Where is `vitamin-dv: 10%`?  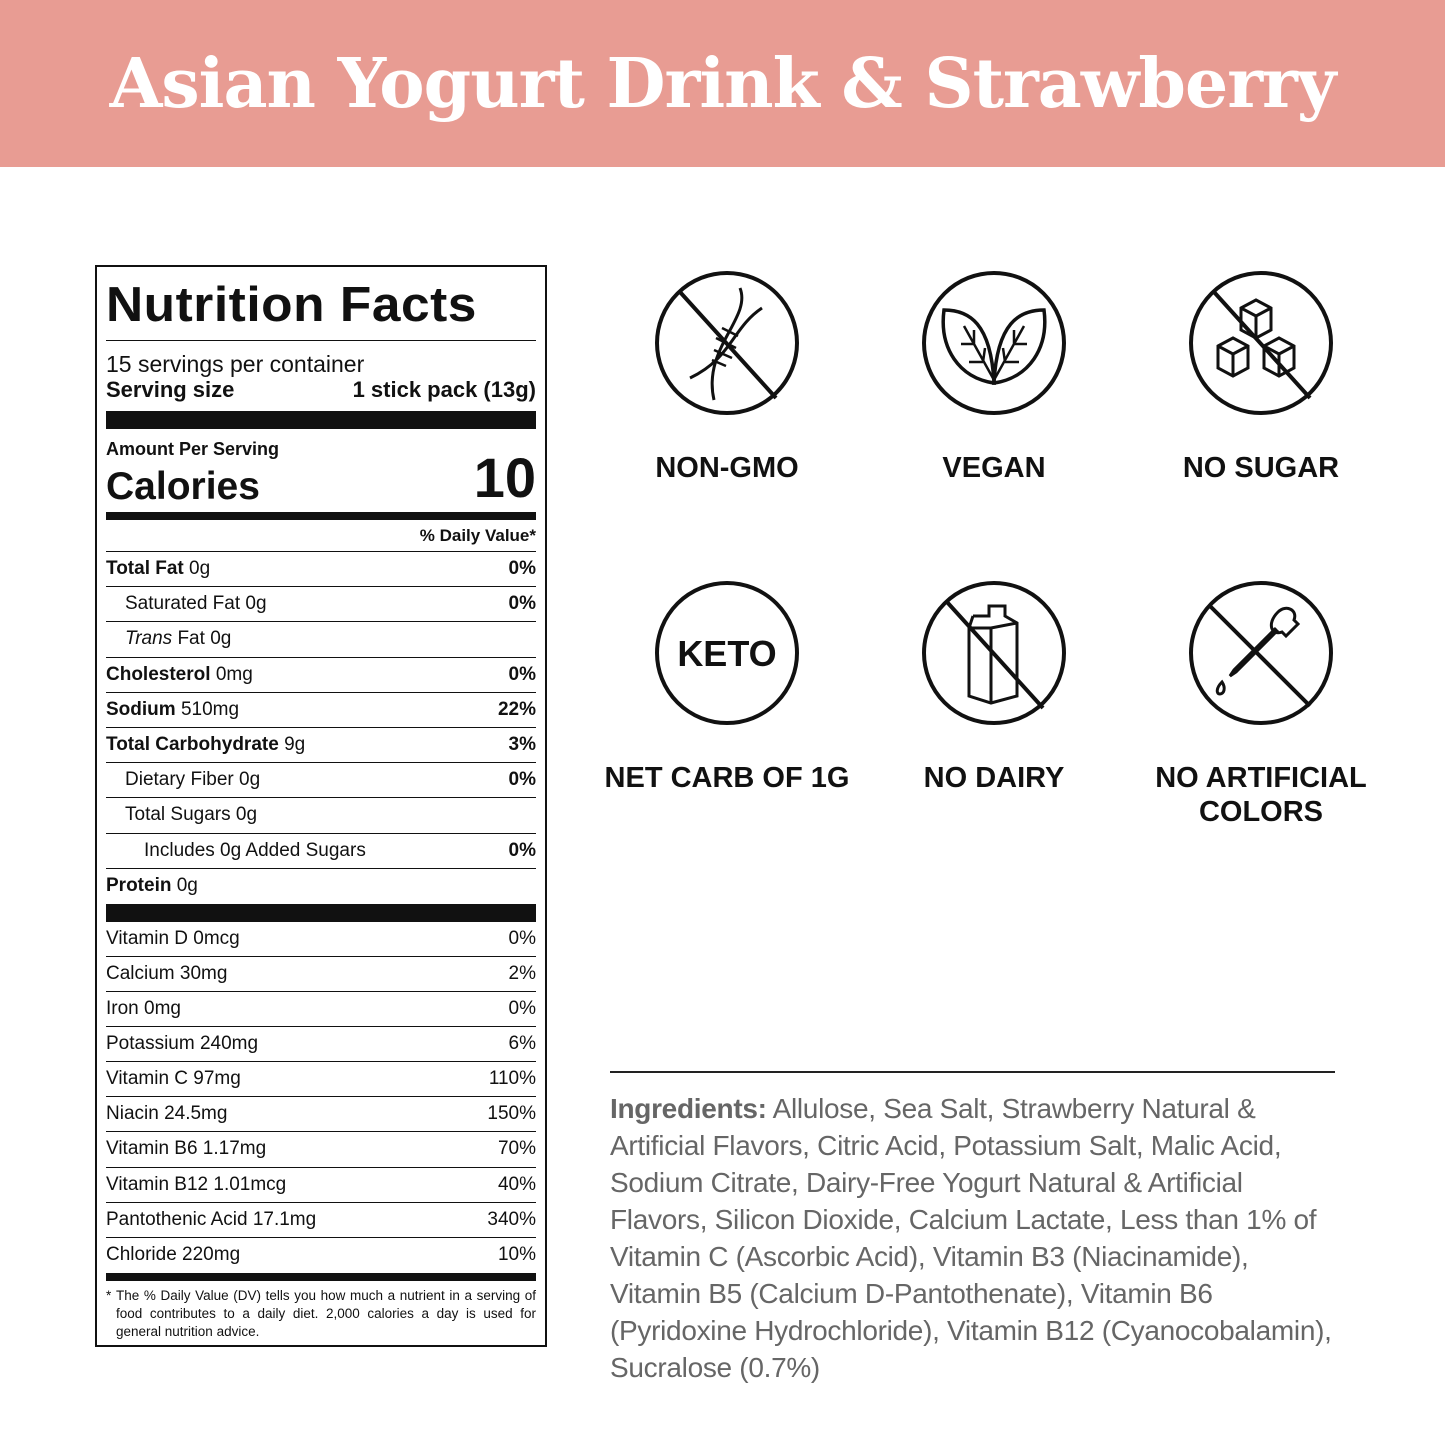
vitamin-dv: 10% is located at coordinates (516, 1255).